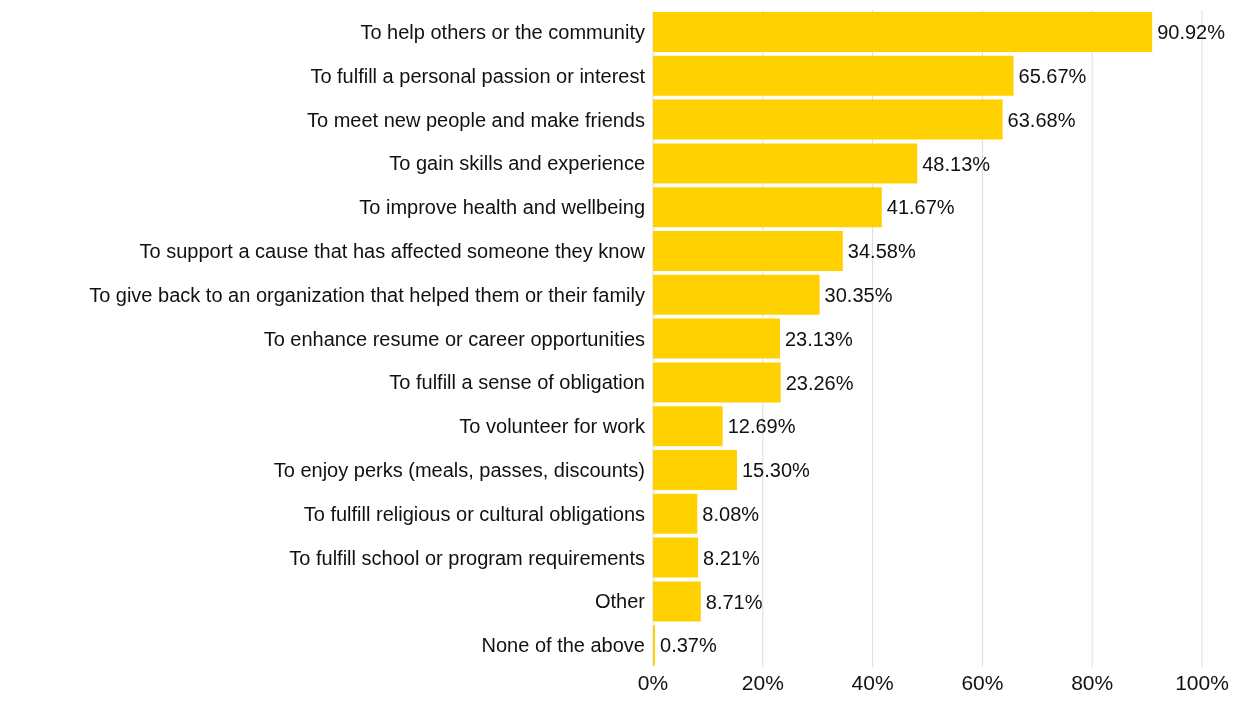 The height and width of the screenshot is (709, 1250). What do you see at coordinates (563, 645) in the screenshot?
I see `y-tick-label: None of the above` at bounding box center [563, 645].